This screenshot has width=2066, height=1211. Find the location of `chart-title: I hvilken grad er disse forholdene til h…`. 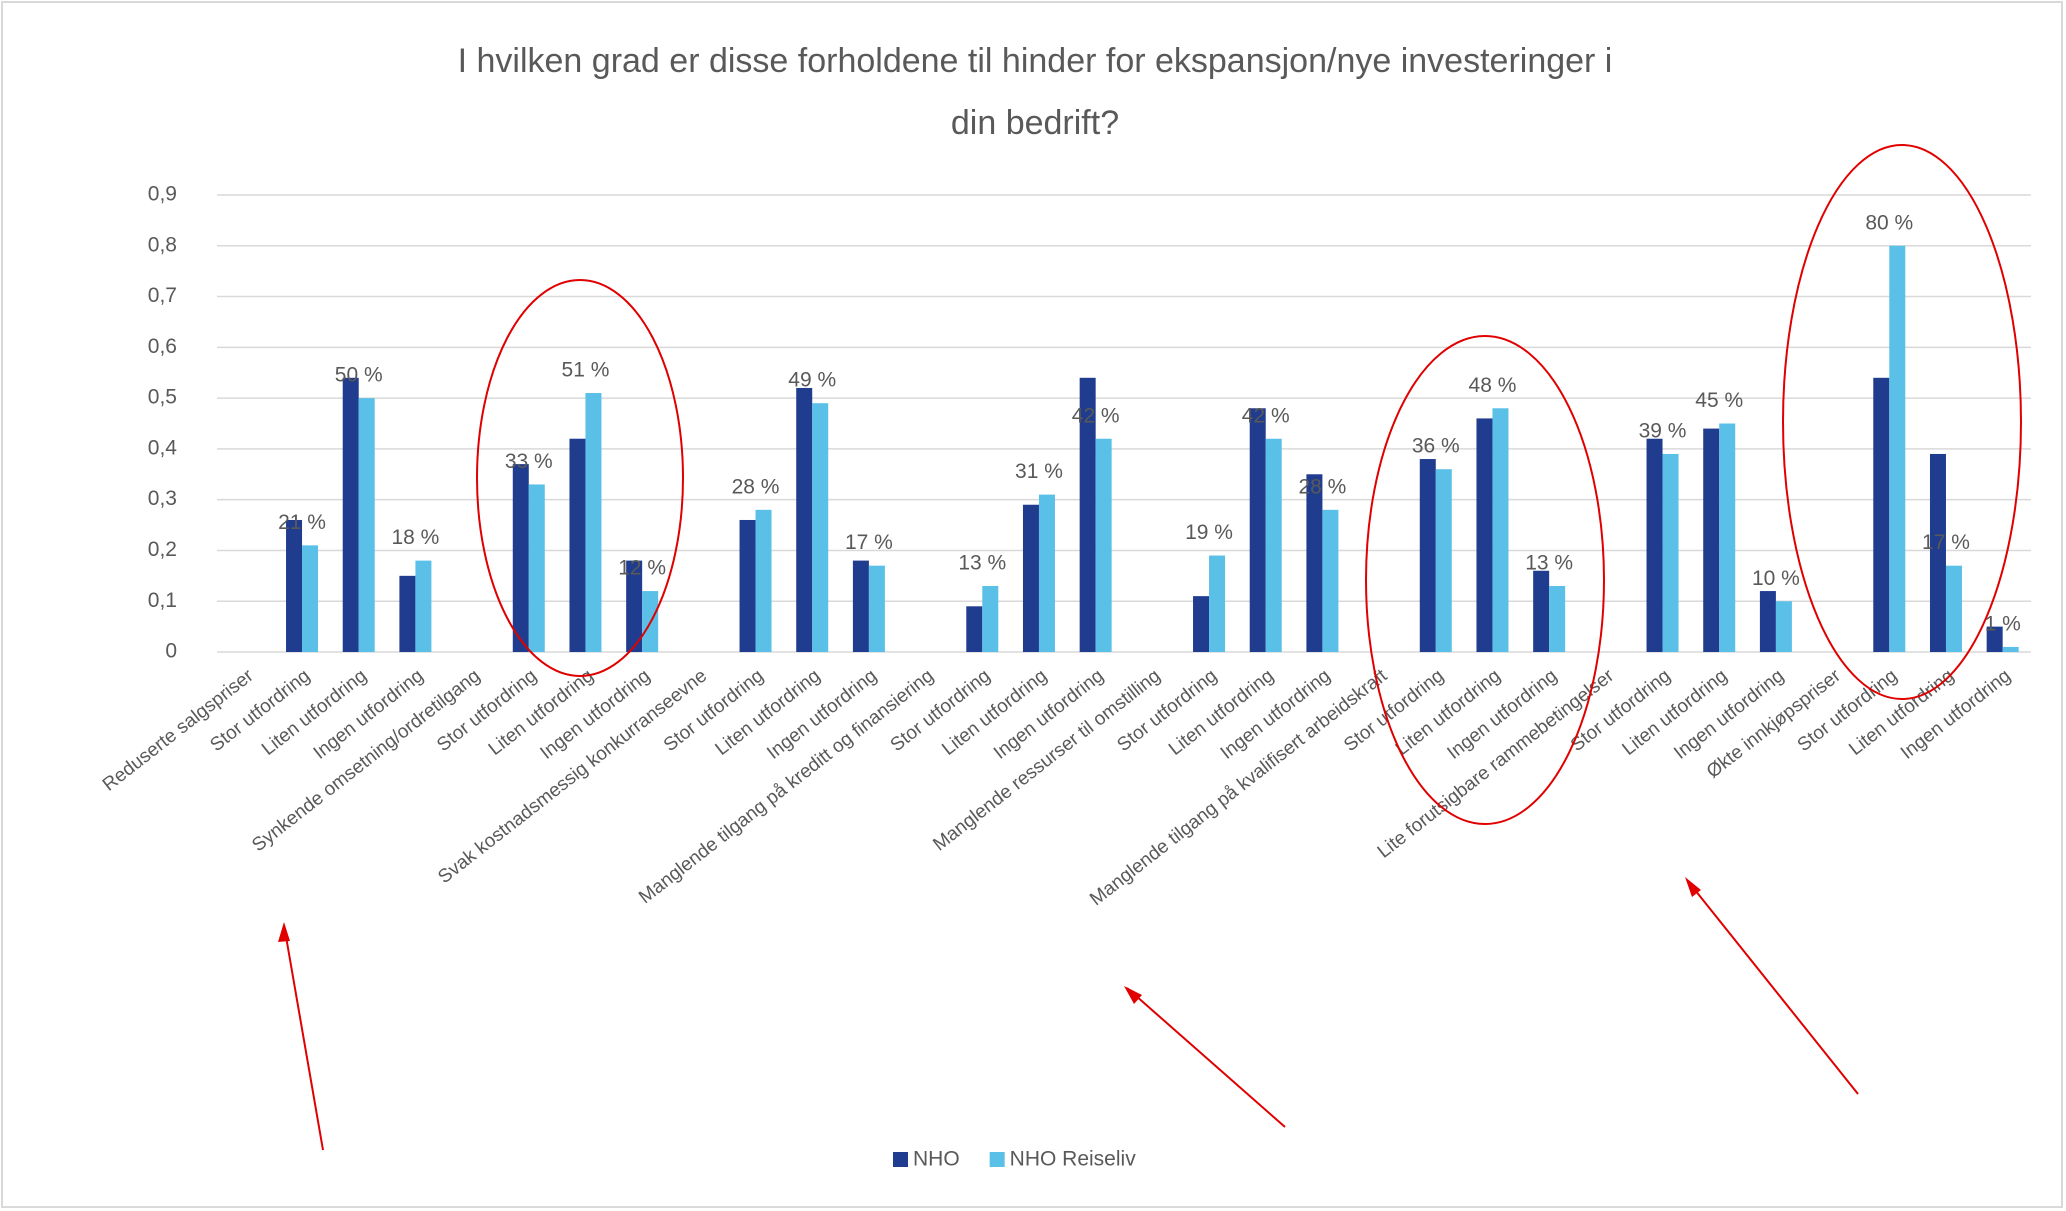

chart-title: I hvilken grad er disse forholdene til h… is located at coordinates (1035, 61).